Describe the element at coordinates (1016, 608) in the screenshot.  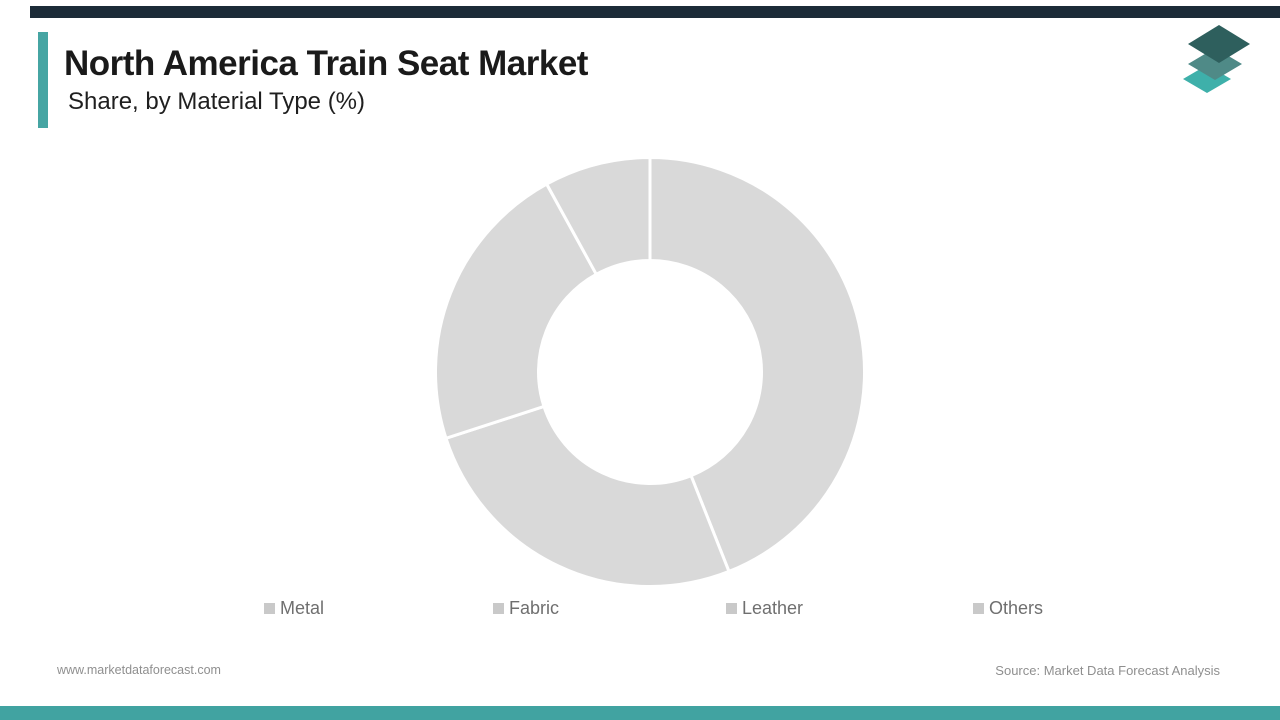
I see `legend-label: Others` at that location.